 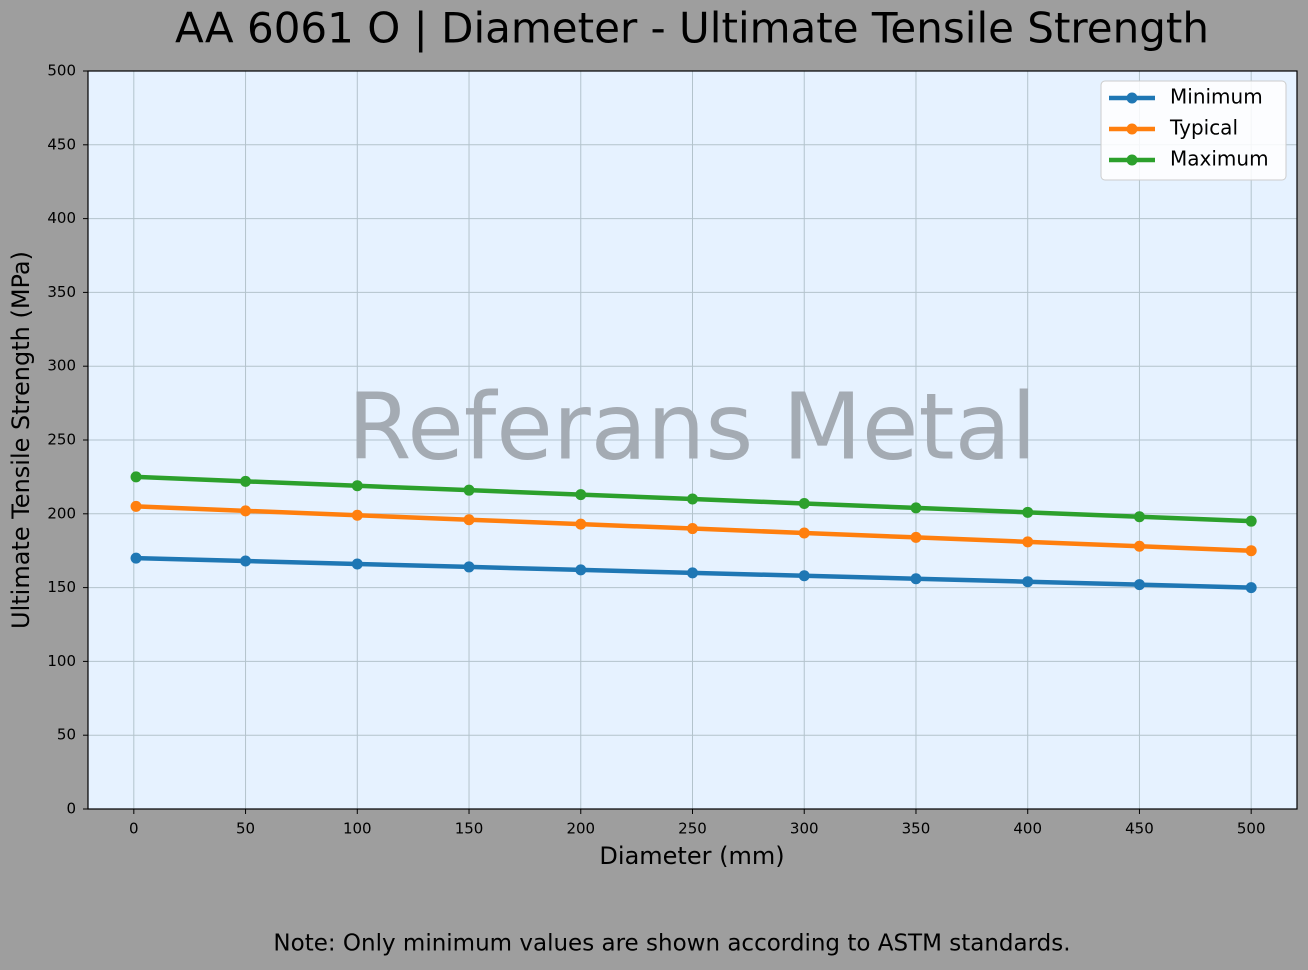 I want to click on y-tick-label: 500, so click(x=61, y=71).